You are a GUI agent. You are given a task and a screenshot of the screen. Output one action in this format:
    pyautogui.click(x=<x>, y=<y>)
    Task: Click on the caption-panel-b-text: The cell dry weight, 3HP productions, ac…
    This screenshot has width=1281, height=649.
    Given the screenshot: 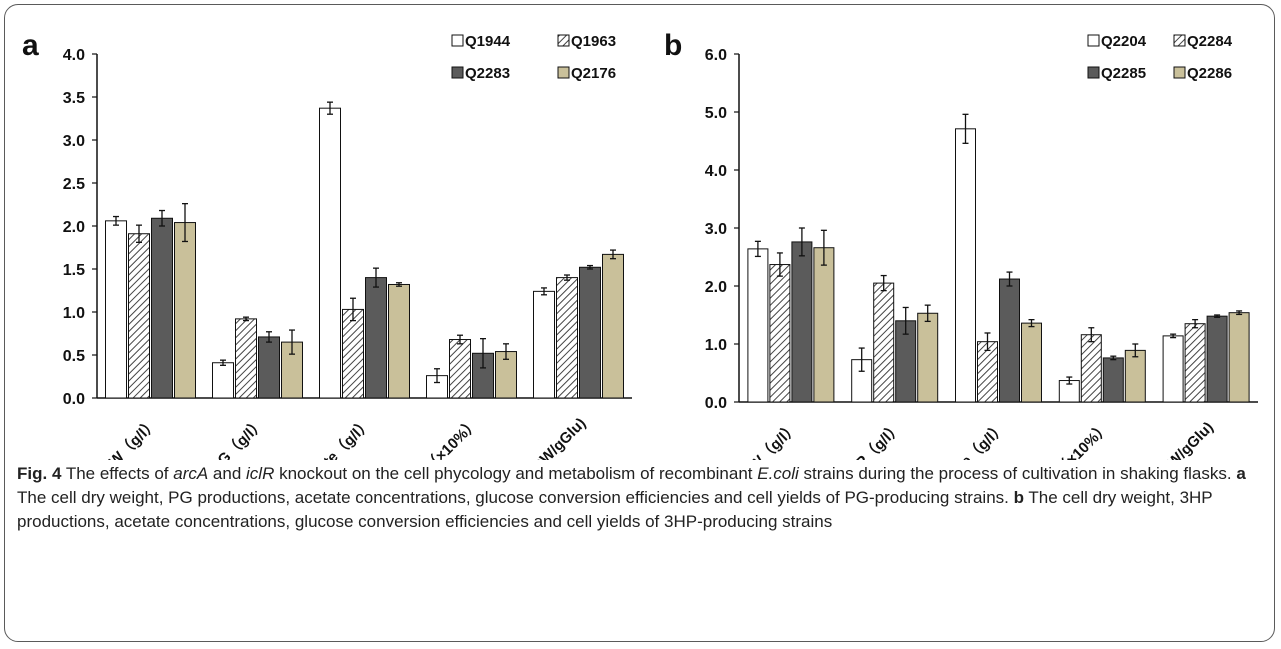 What is the action you would take?
    pyautogui.click(x=615, y=509)
    